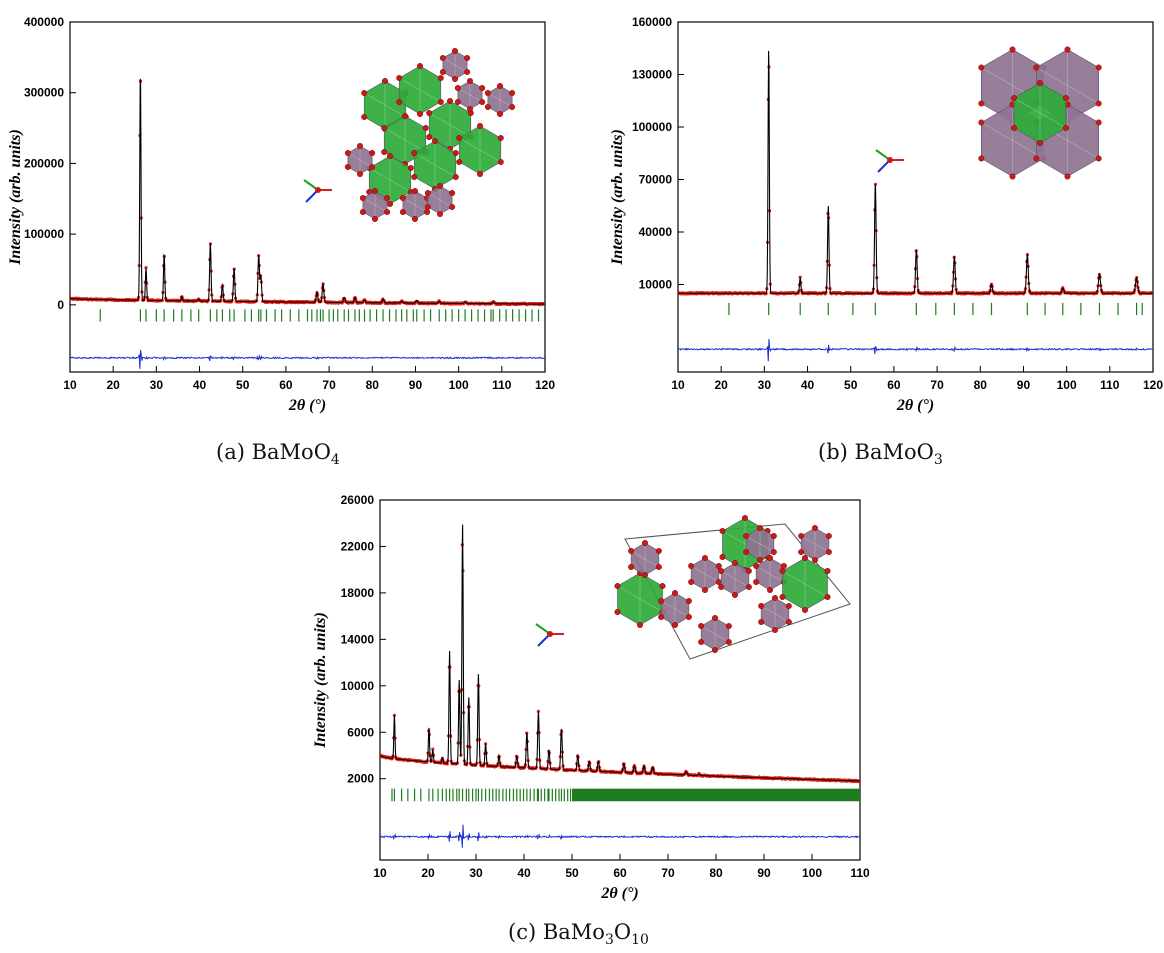  I want to click on y-tick-label: 22000, so click(358, 546).